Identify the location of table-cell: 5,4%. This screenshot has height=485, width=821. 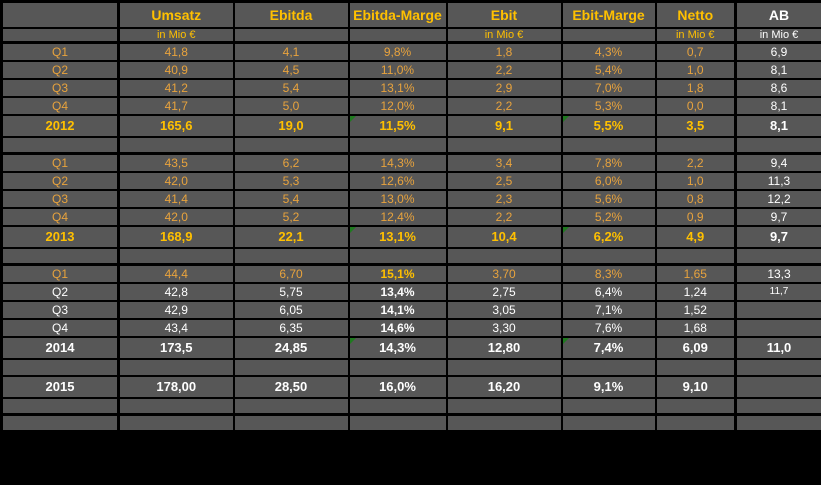
(608, 69).